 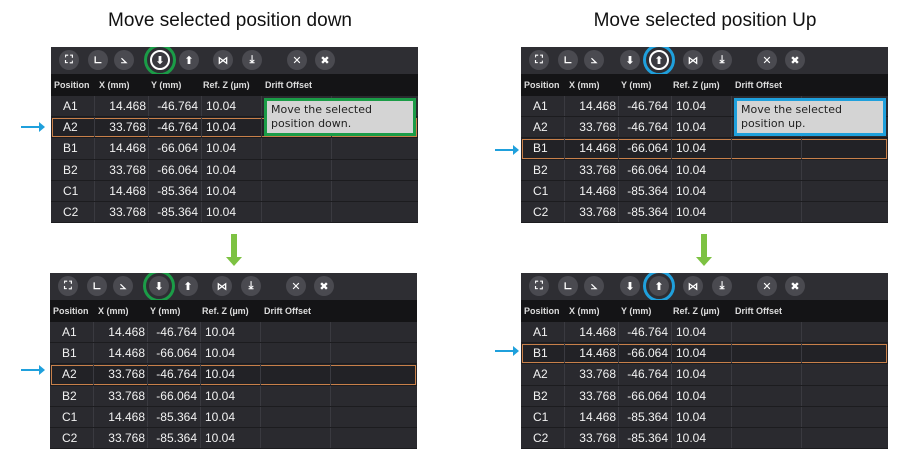 What do you see at coordinates (71, 311) in the screenshot?
I see `column-header: Position` at bounding box center [71, 311].